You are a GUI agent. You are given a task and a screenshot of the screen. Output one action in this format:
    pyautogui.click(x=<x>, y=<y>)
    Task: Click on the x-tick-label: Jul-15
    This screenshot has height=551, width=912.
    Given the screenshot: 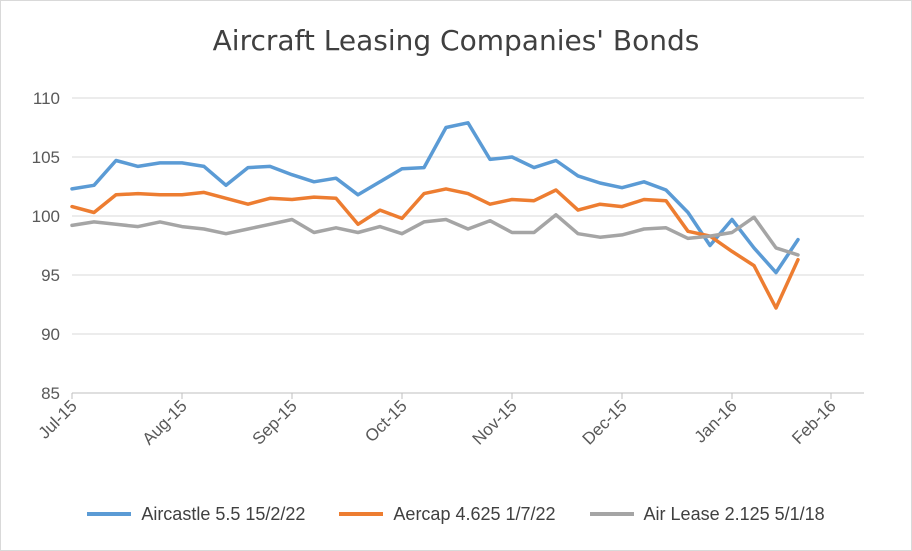 What is the action you would take?
    pyautogui.click(x=58, y=419)
    